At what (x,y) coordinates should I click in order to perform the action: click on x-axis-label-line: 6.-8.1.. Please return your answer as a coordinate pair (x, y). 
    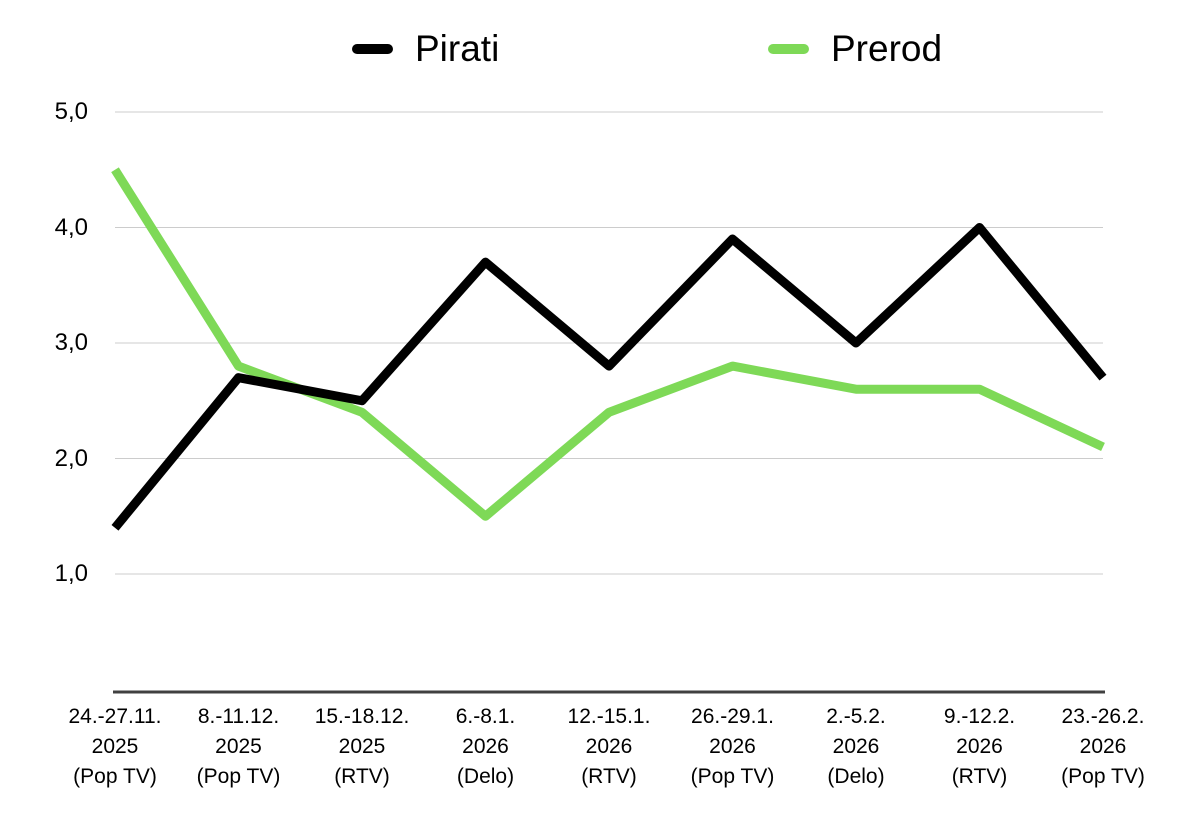
    Looking at the image, I should click on (485, 716).